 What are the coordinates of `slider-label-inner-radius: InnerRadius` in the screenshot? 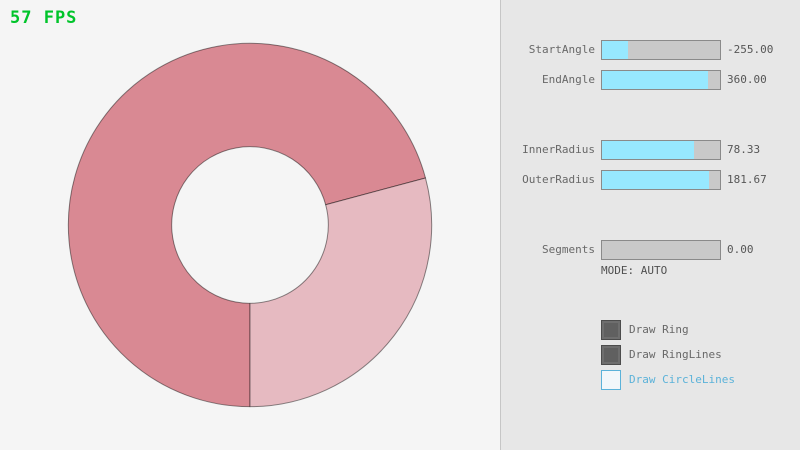 It's located at (558, 149).